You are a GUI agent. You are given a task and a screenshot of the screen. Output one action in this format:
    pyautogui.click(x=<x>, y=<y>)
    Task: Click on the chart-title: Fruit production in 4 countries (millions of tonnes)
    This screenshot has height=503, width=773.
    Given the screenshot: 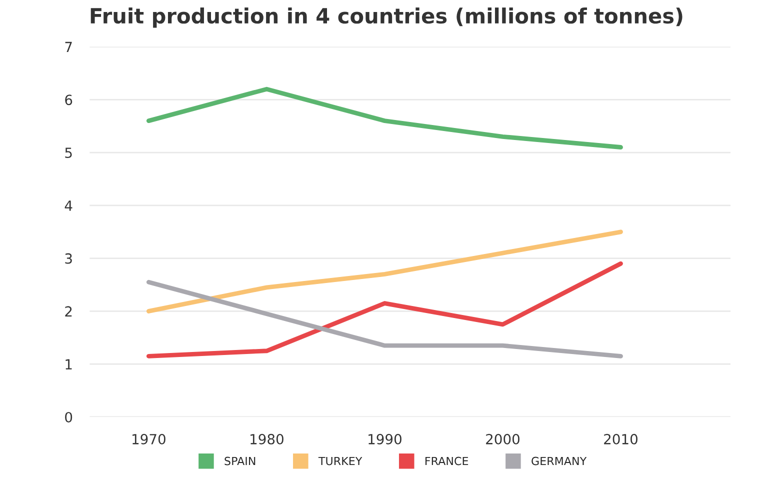 What is the action you would take?
    pyautogui.click(x=386, y=18)
    